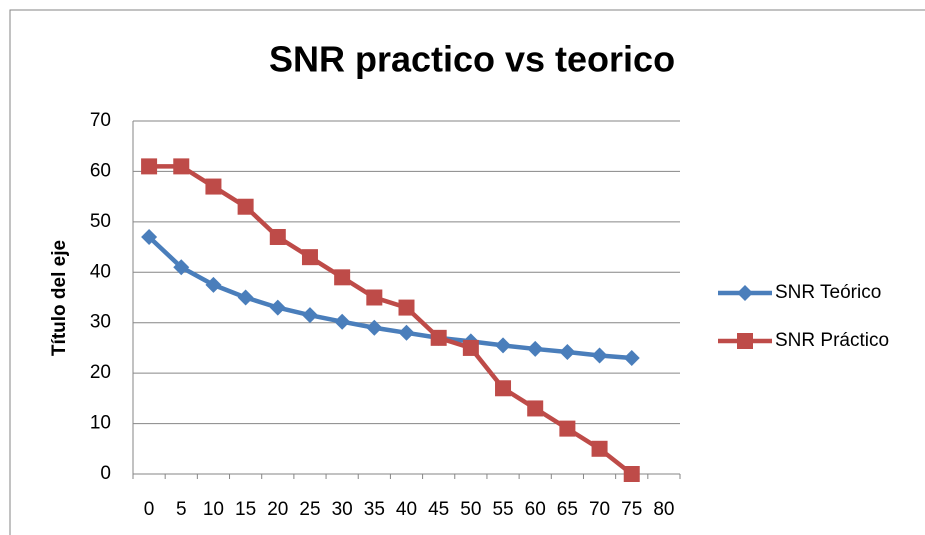 The image size is (925, 535). Describe the element at coordinates (100, 170) in the screenshot. I see `y-tick-label: 60` at that location.